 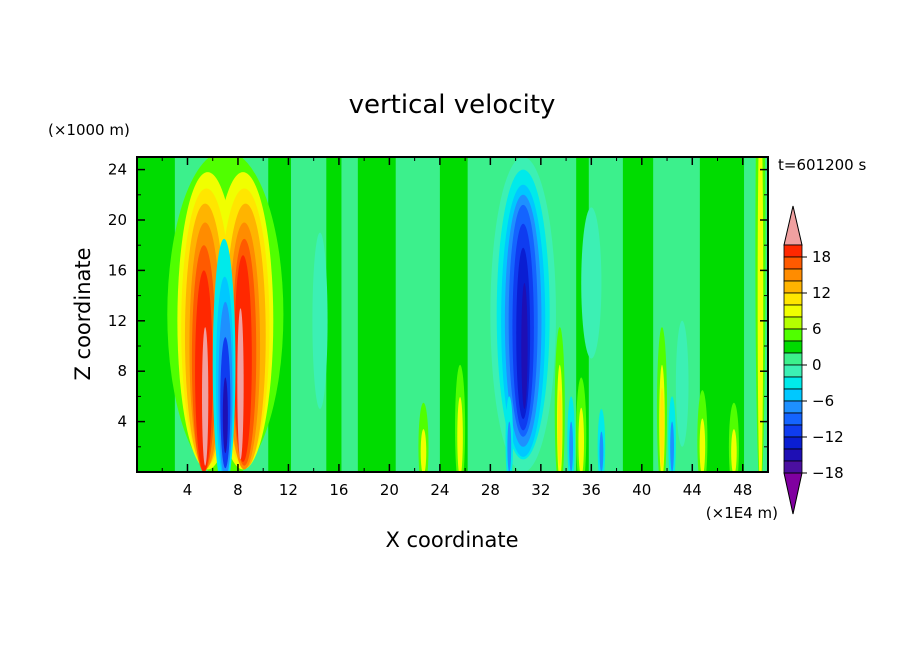 I want to click on y-unit-label: (×1000 m), so click(x=89, y=130).